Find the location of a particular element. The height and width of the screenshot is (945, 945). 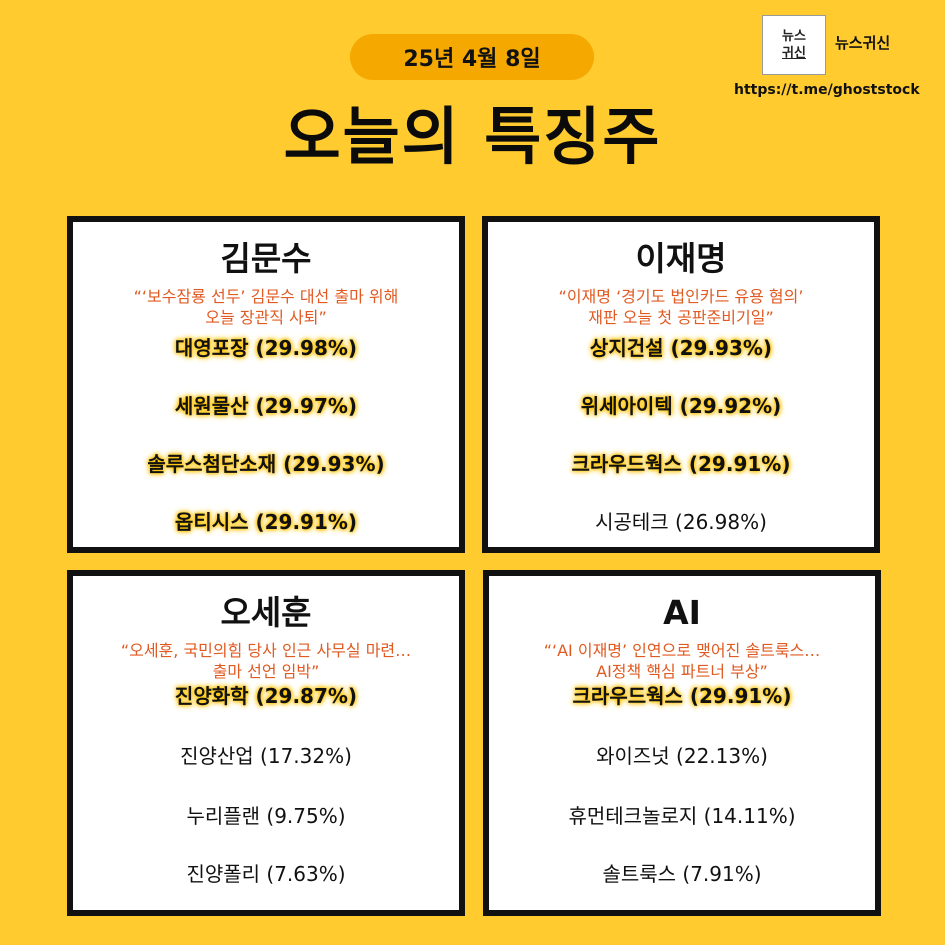

brand-name: 뉴스귀신 is located at coordinates (863, 43).